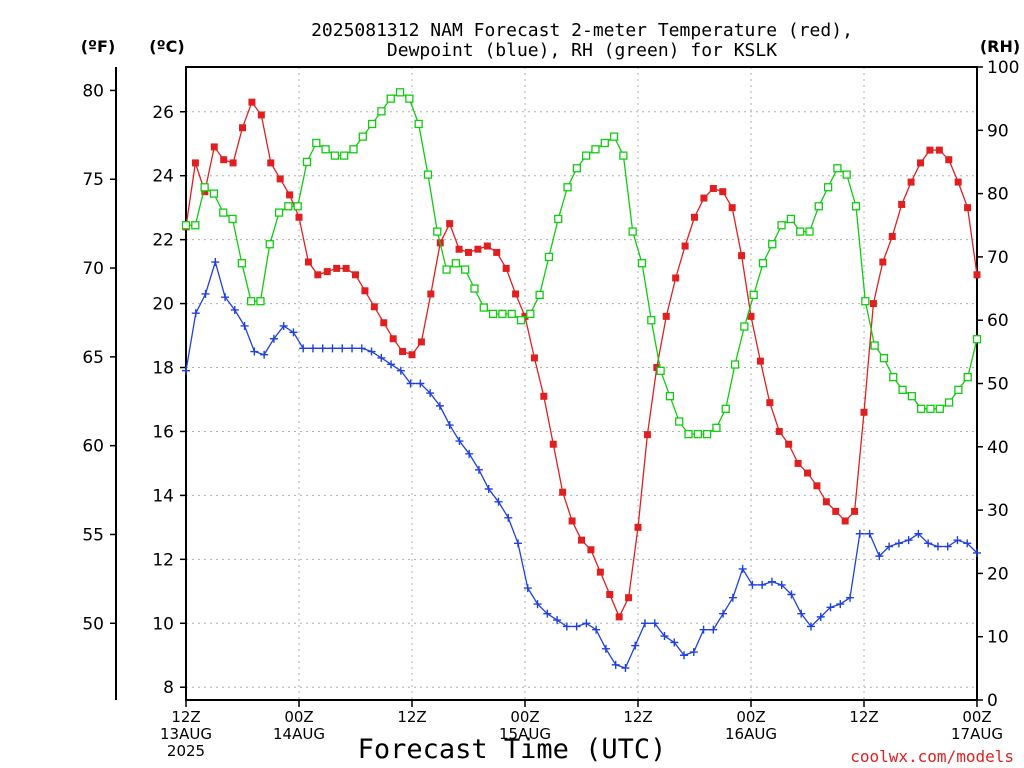 Image resolution: width=1024 pixels, height=768 pixels. Describe the element at coordinates (93, 269) in the screenshot. I see `fahrenheit-tick-label: 70` at that location.